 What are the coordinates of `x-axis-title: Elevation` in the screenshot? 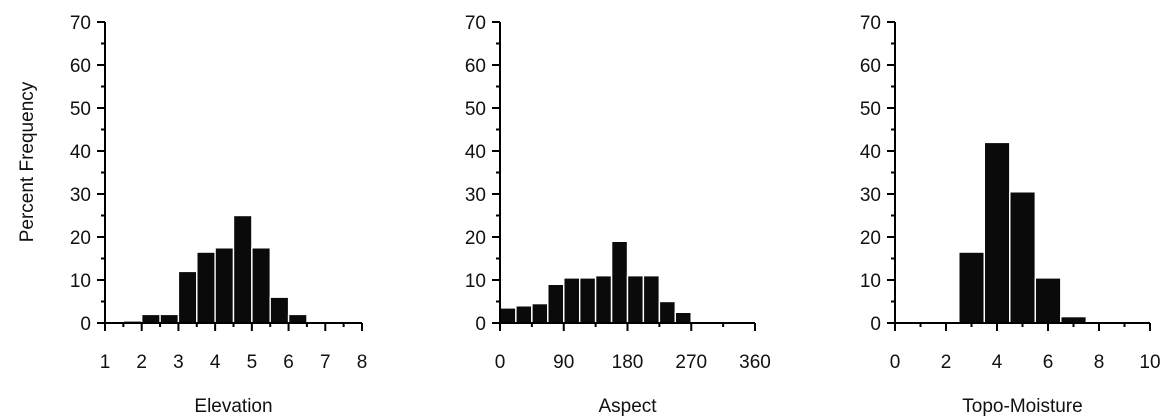 It's located at (233, 406).